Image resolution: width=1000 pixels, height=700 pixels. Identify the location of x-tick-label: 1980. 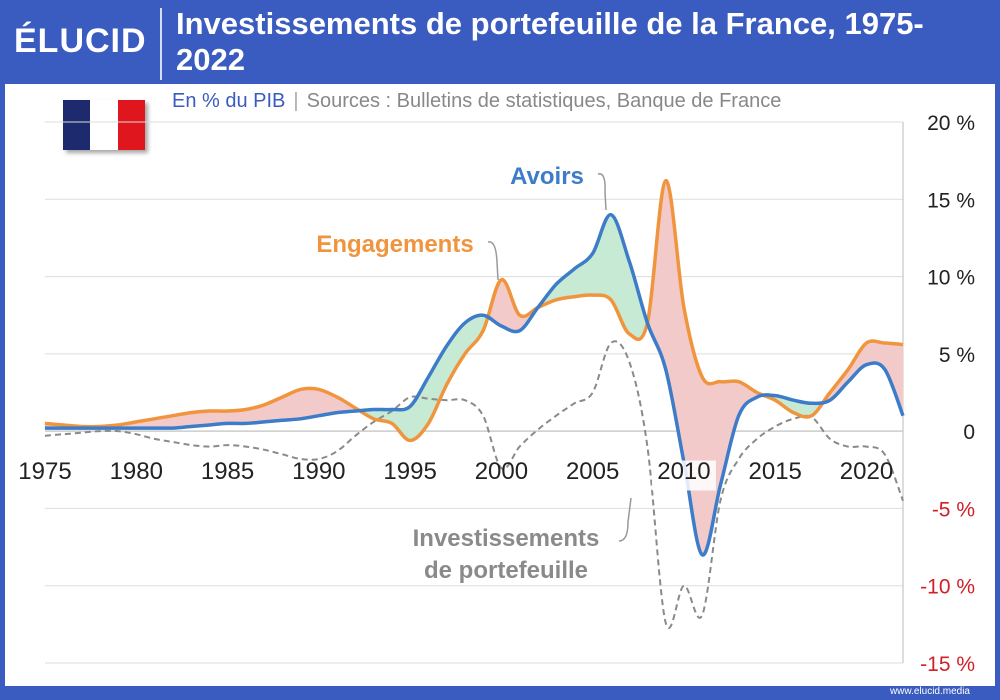
(136, 471).